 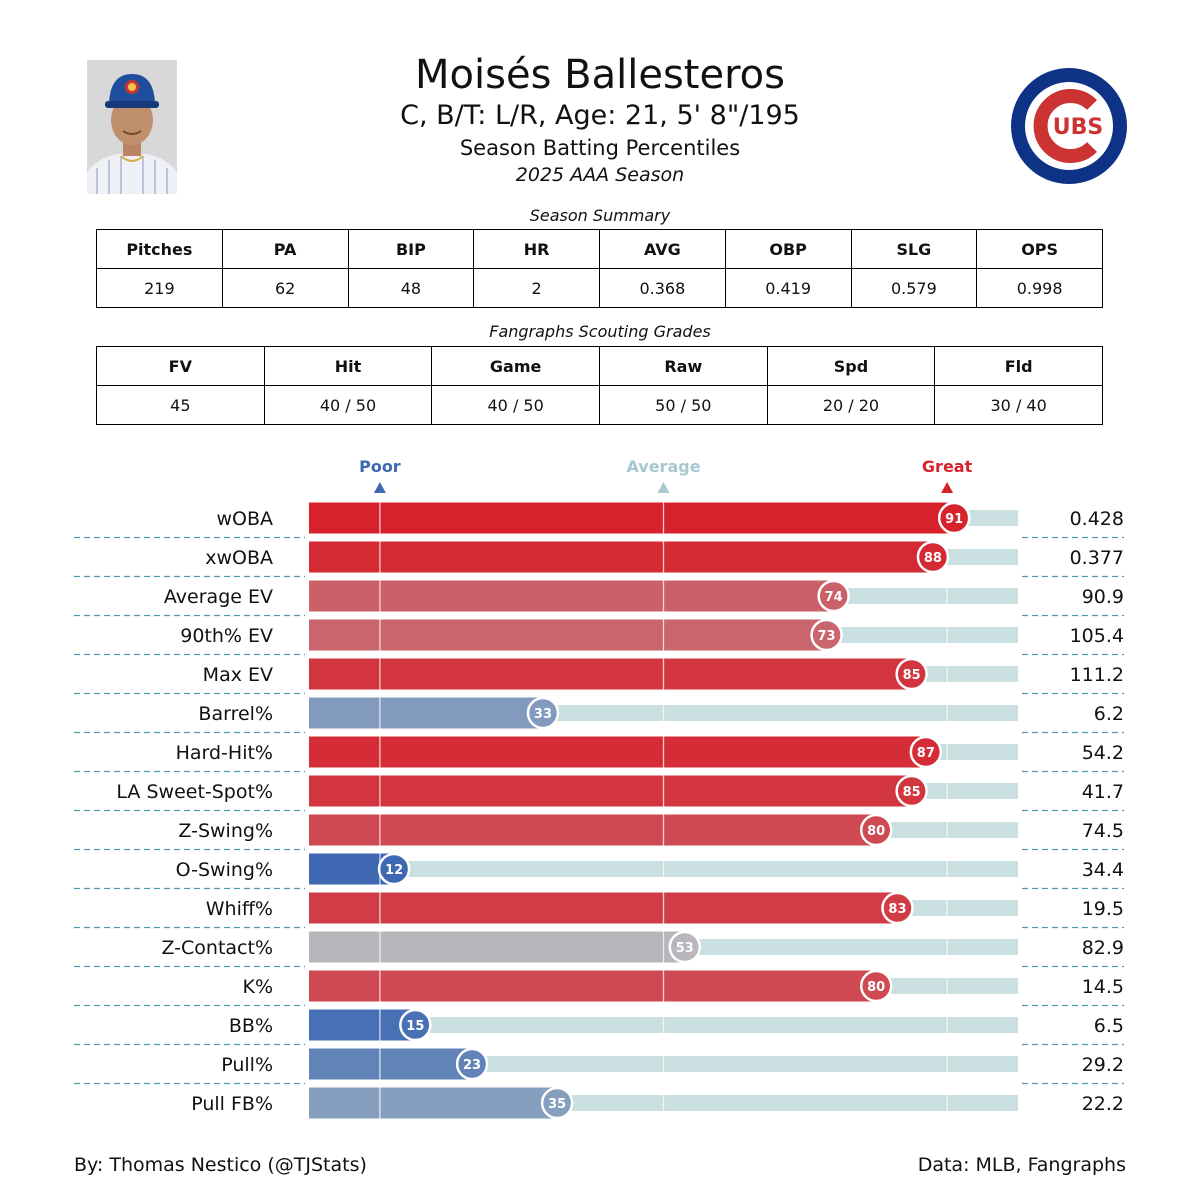 What do you see at coordinates (226, 636) in the screenshot?
I see `metric-label: 90th% EV` at bounding box center [226, 636].